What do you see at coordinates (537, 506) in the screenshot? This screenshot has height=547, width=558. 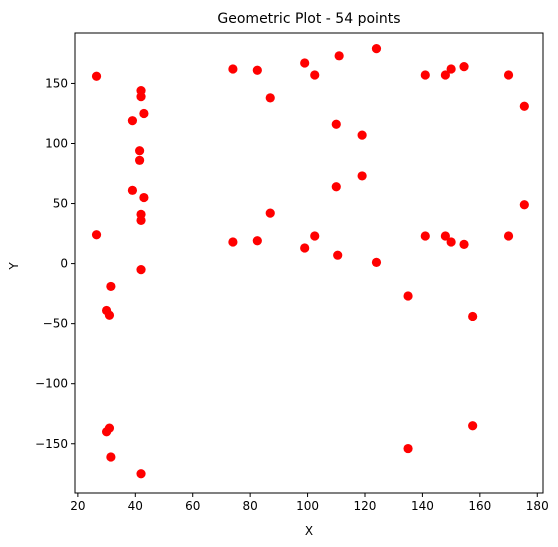 I see `x-tick-label: 180` at bounding box center [537, 506].